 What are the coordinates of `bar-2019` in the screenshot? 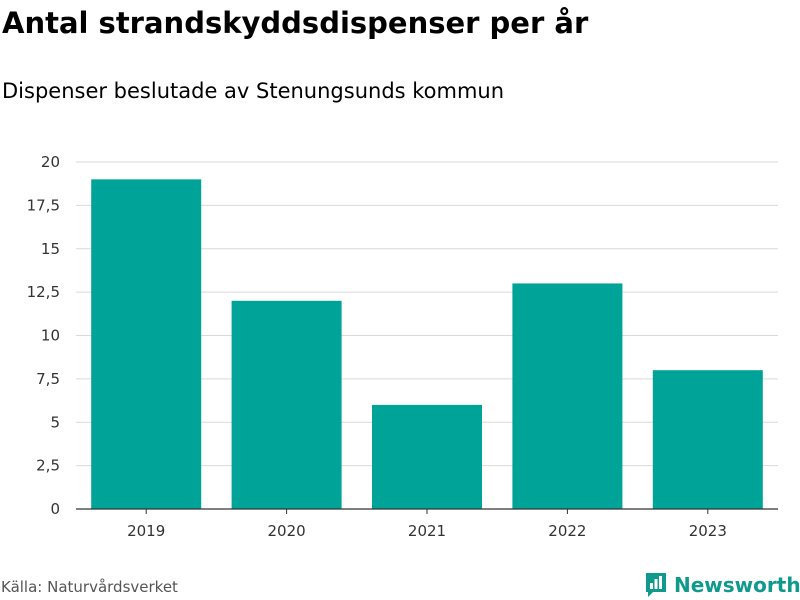 It's located at (146, 344).